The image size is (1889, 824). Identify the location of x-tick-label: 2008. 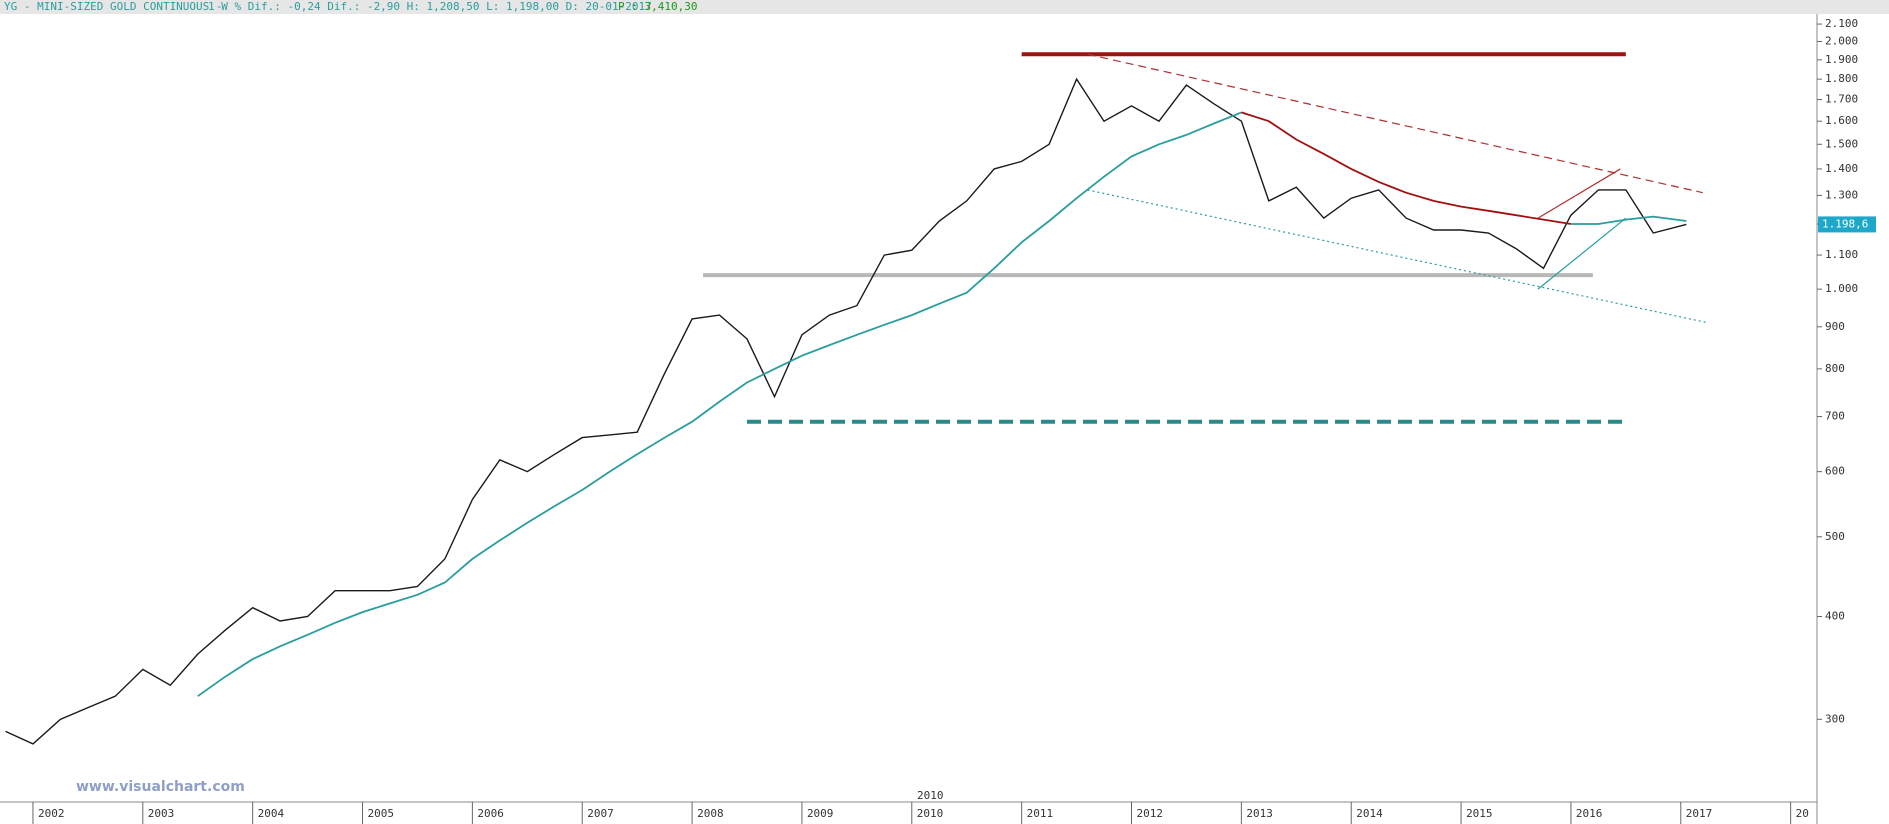
(710, 813).